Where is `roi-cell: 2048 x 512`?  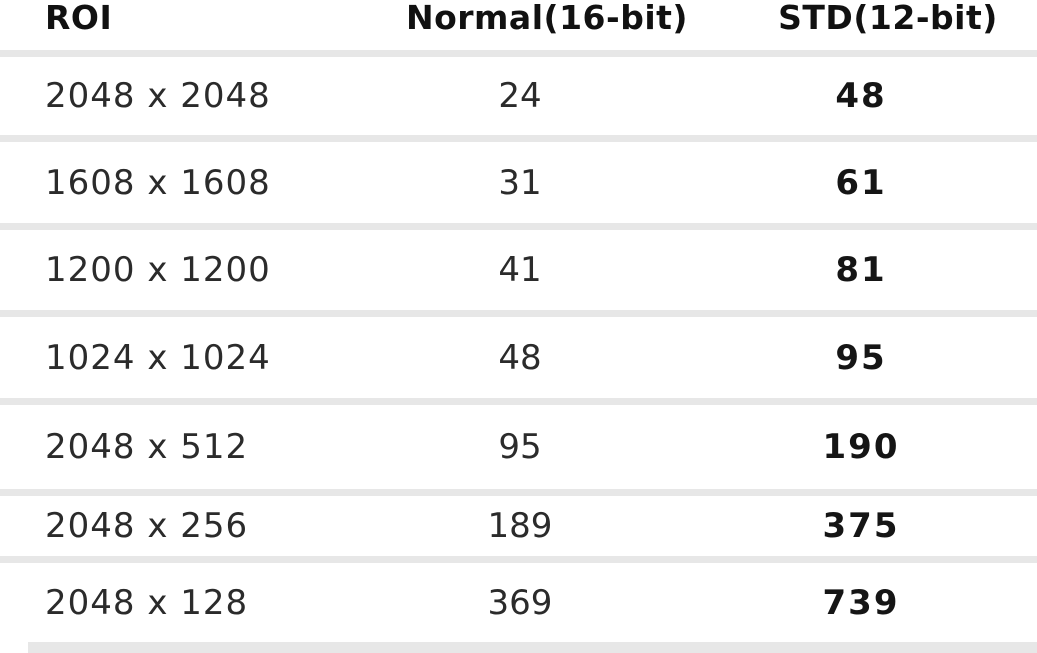
roi-cell: 2048 x 512 is located at coordinates (147, 447).